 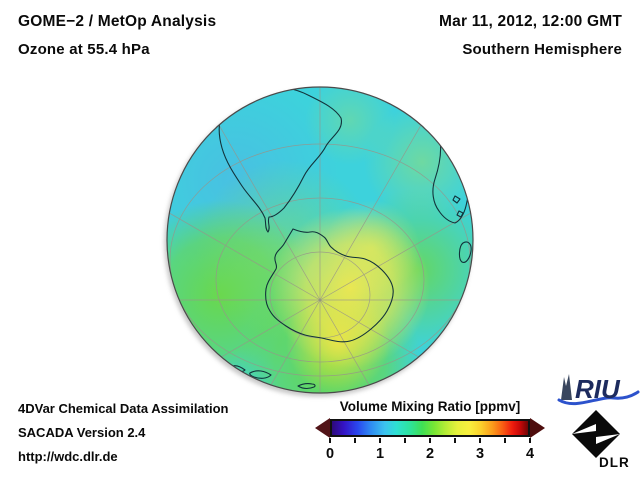 What do you see at coordinates (306, 386) in the screenshot?
I see `coastline-bottom-islet` at bounding box center [306, 386].